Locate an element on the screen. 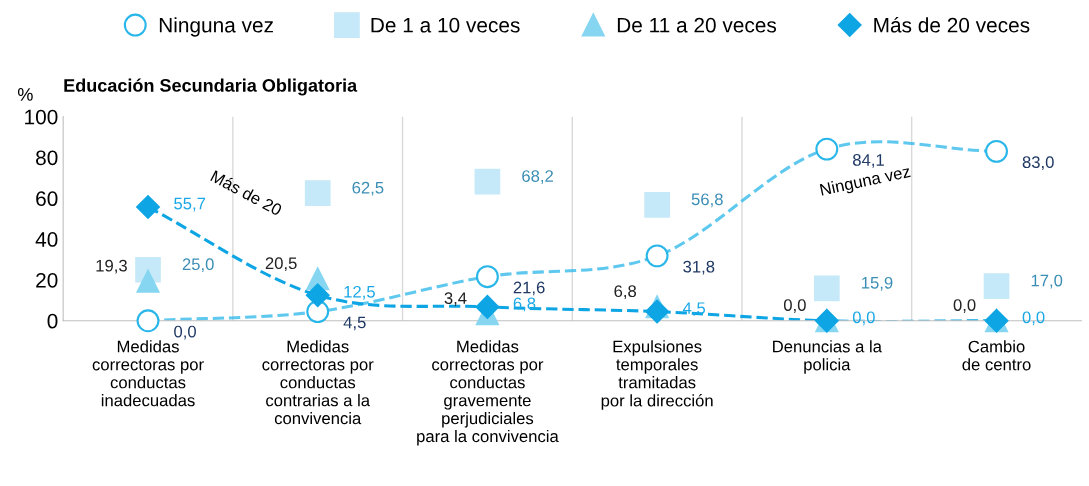 The image size is (1089, 486). annotation: Más de 20 is located at coordinates (246, 193).